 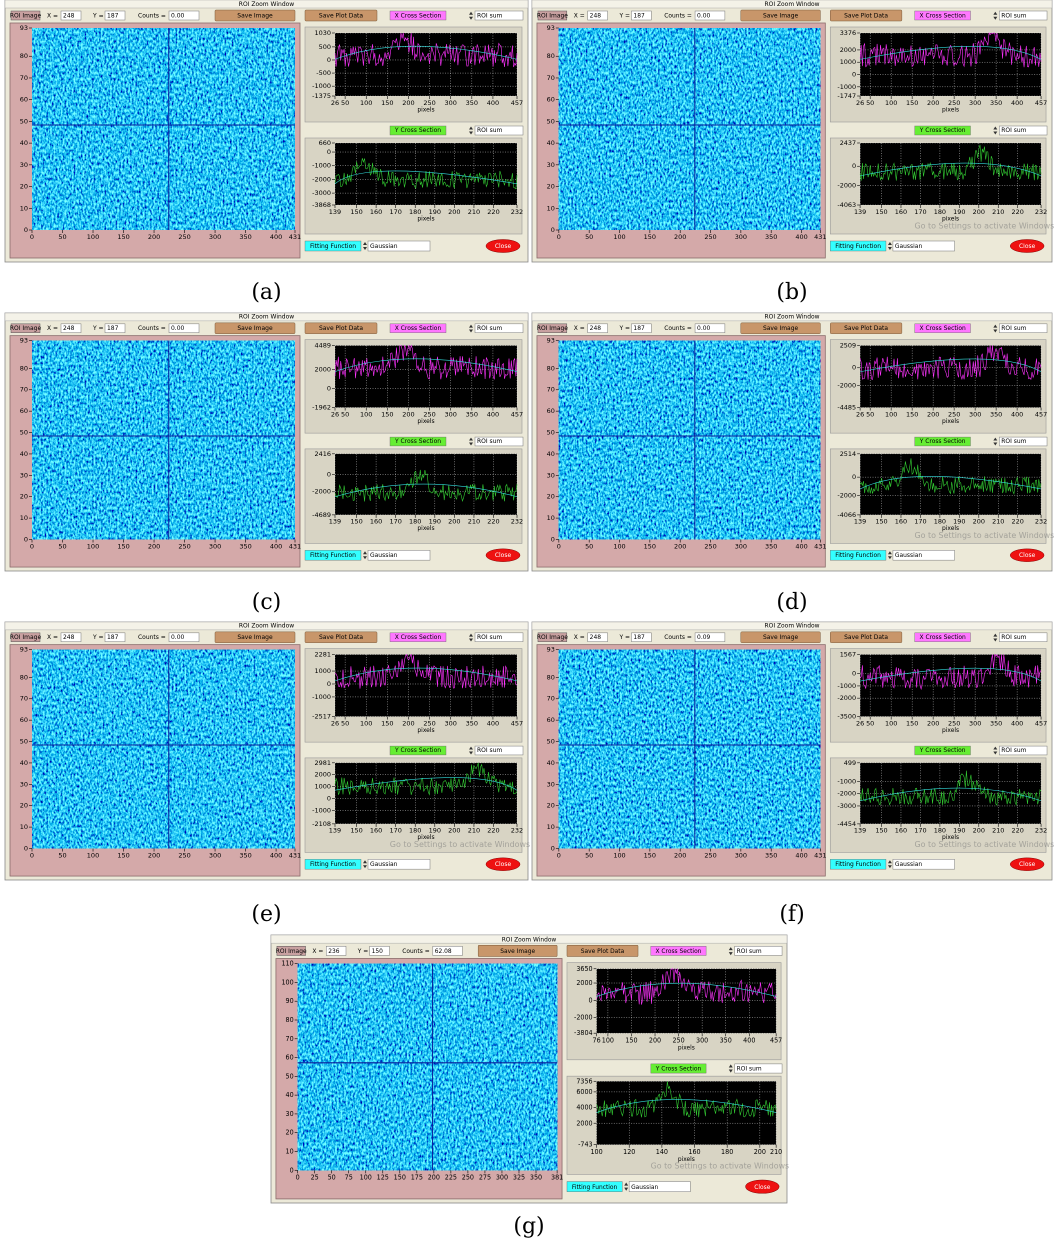 I want to click on fit-curve, so click(x=951, y=169).